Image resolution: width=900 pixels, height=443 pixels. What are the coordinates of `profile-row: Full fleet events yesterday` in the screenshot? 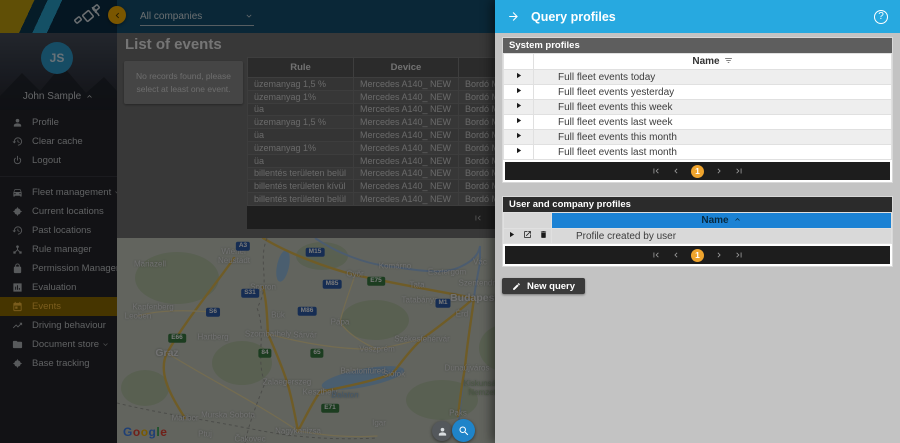 It's located at (697, 92).